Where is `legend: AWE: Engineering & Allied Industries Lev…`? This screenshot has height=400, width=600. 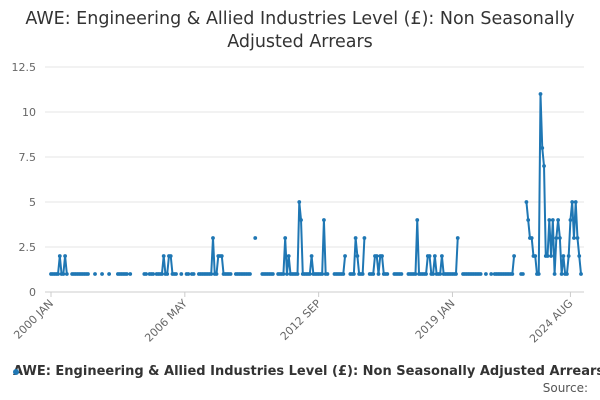 legend: AWE: Engineering & Allied Industries Lev… is located at coordinates (304, 371).